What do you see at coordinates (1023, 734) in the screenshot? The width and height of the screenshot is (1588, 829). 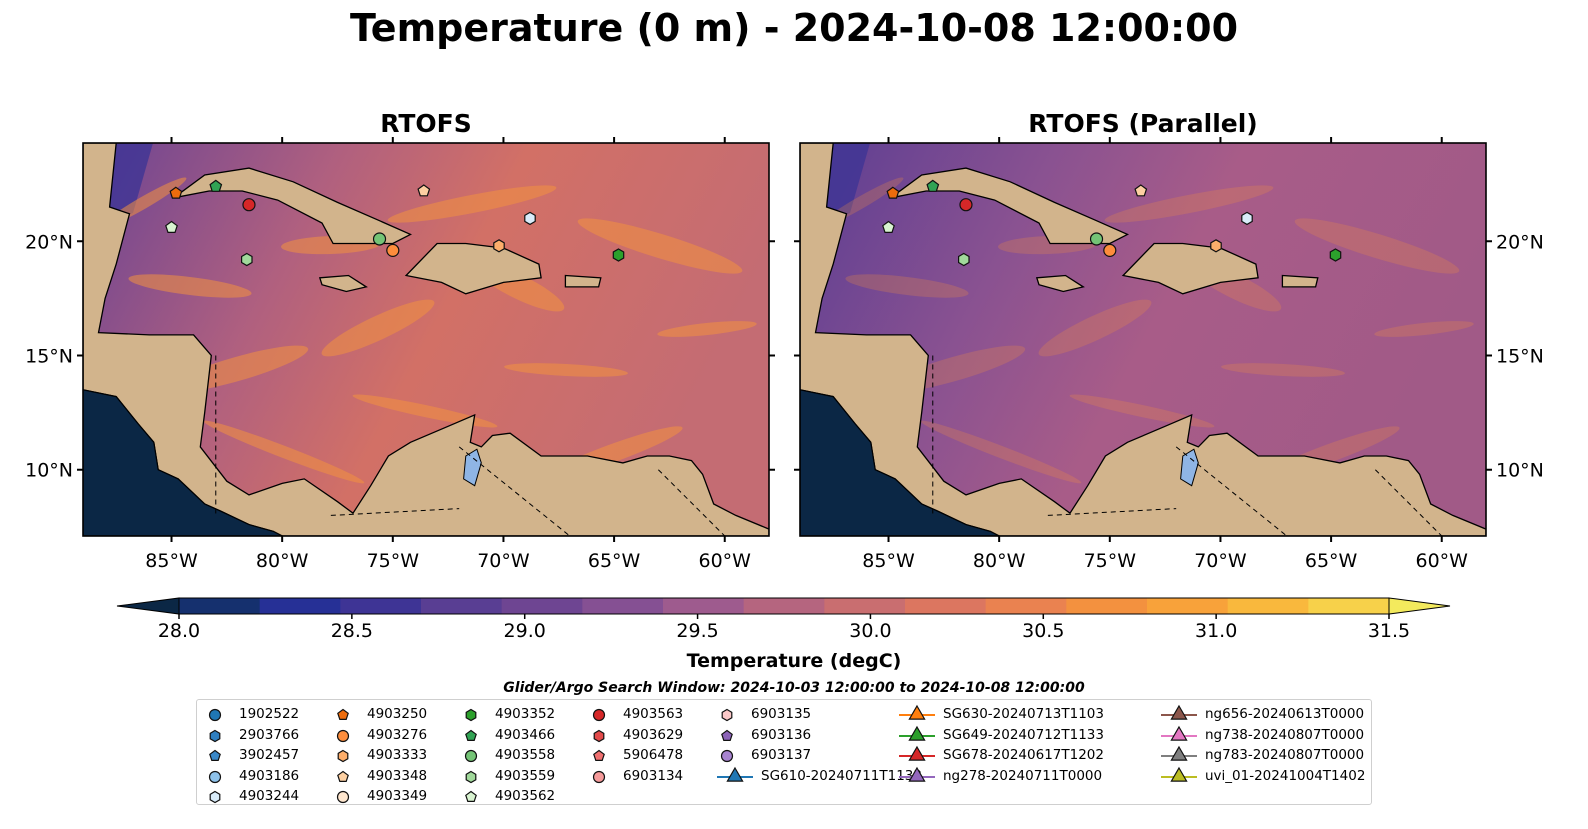 I see `legend-label: SG649-20240712T1133` at bounding box center [1023, 734].